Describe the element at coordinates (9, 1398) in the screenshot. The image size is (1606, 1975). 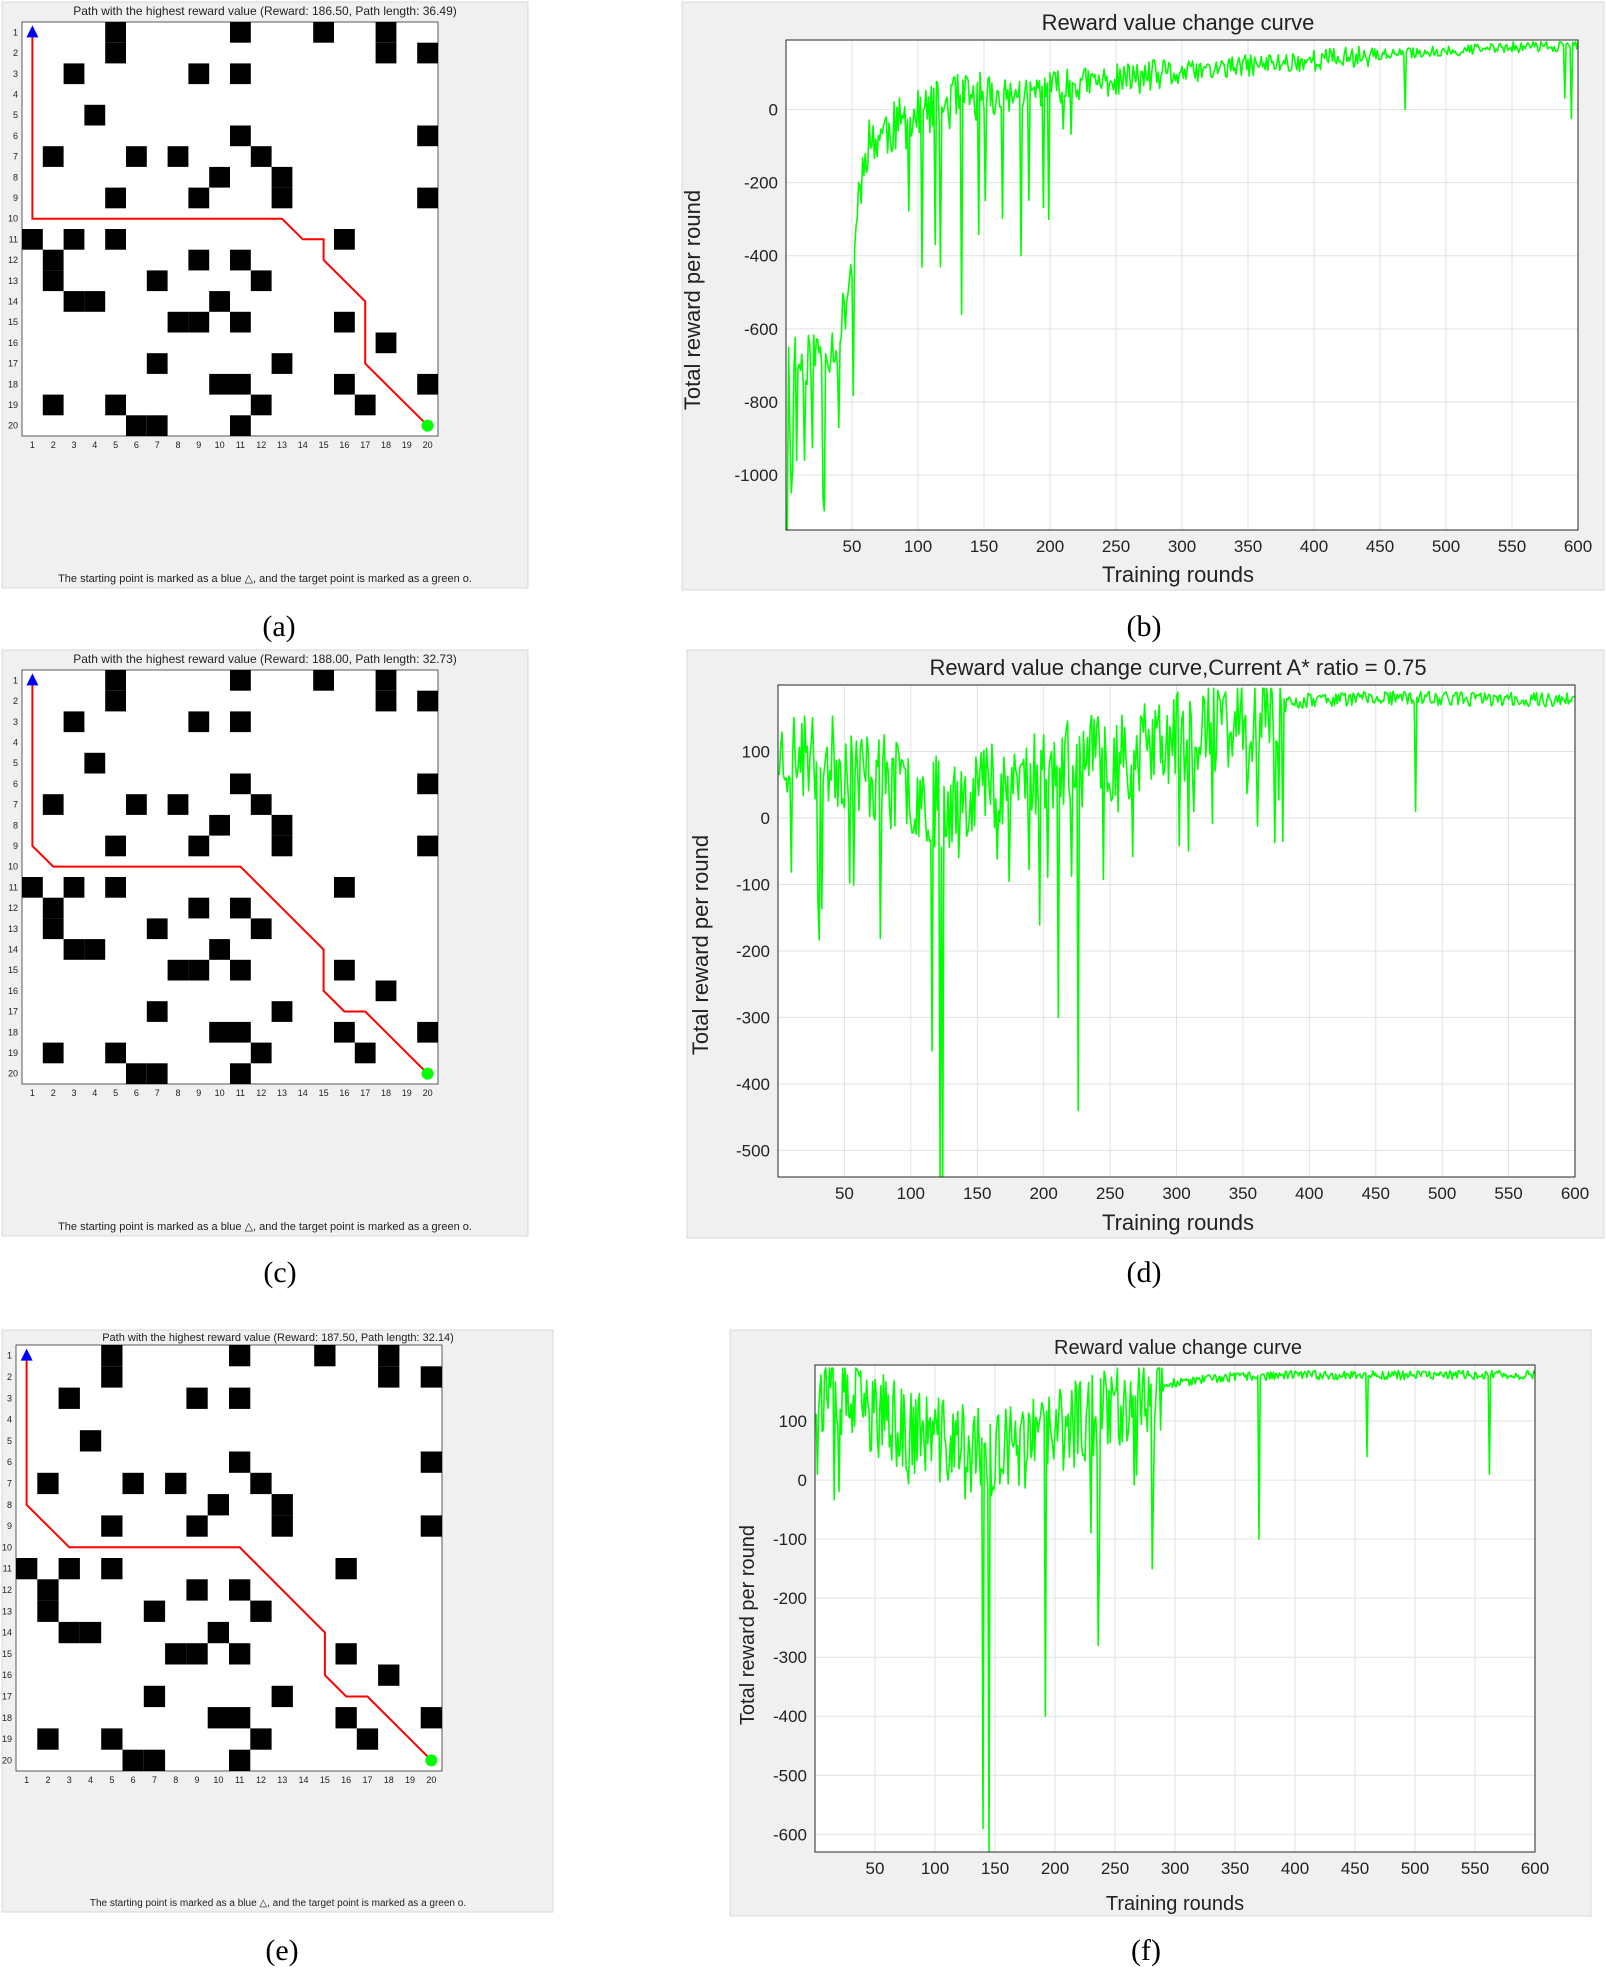
I see `y-tick-label: 3` at that location.